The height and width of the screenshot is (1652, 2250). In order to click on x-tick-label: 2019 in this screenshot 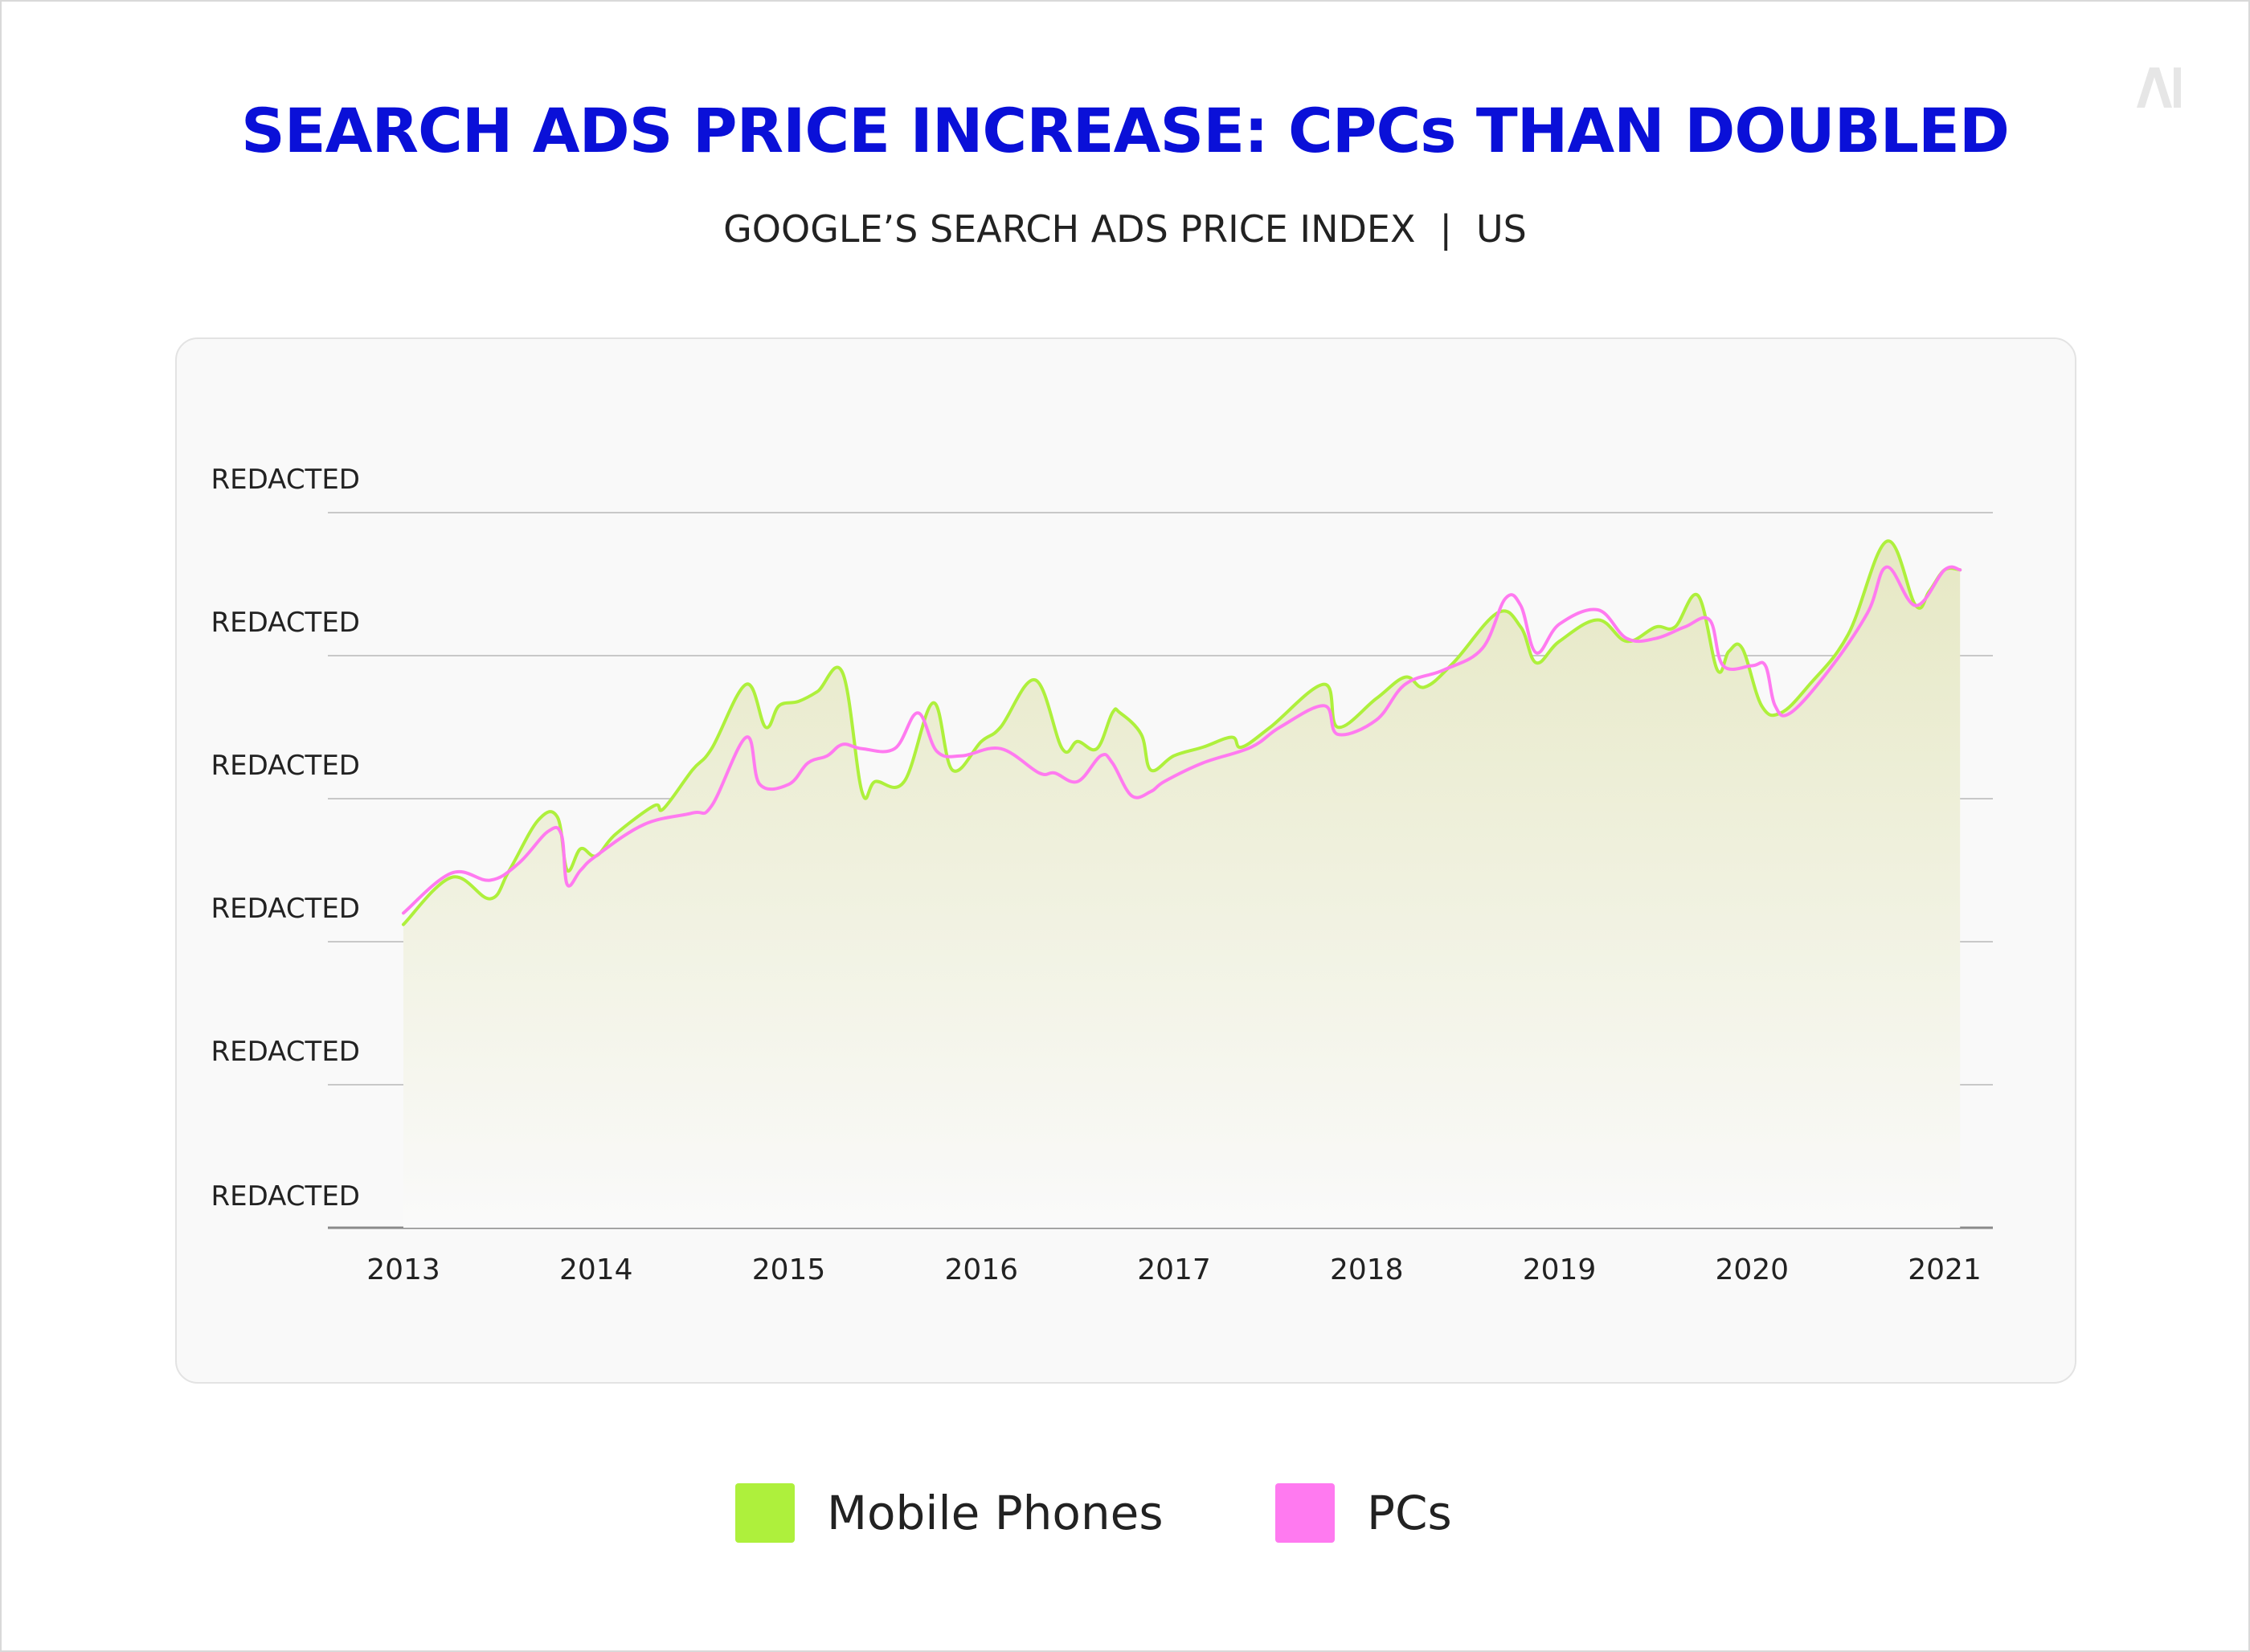, I will do `click(1560, 1269)`.